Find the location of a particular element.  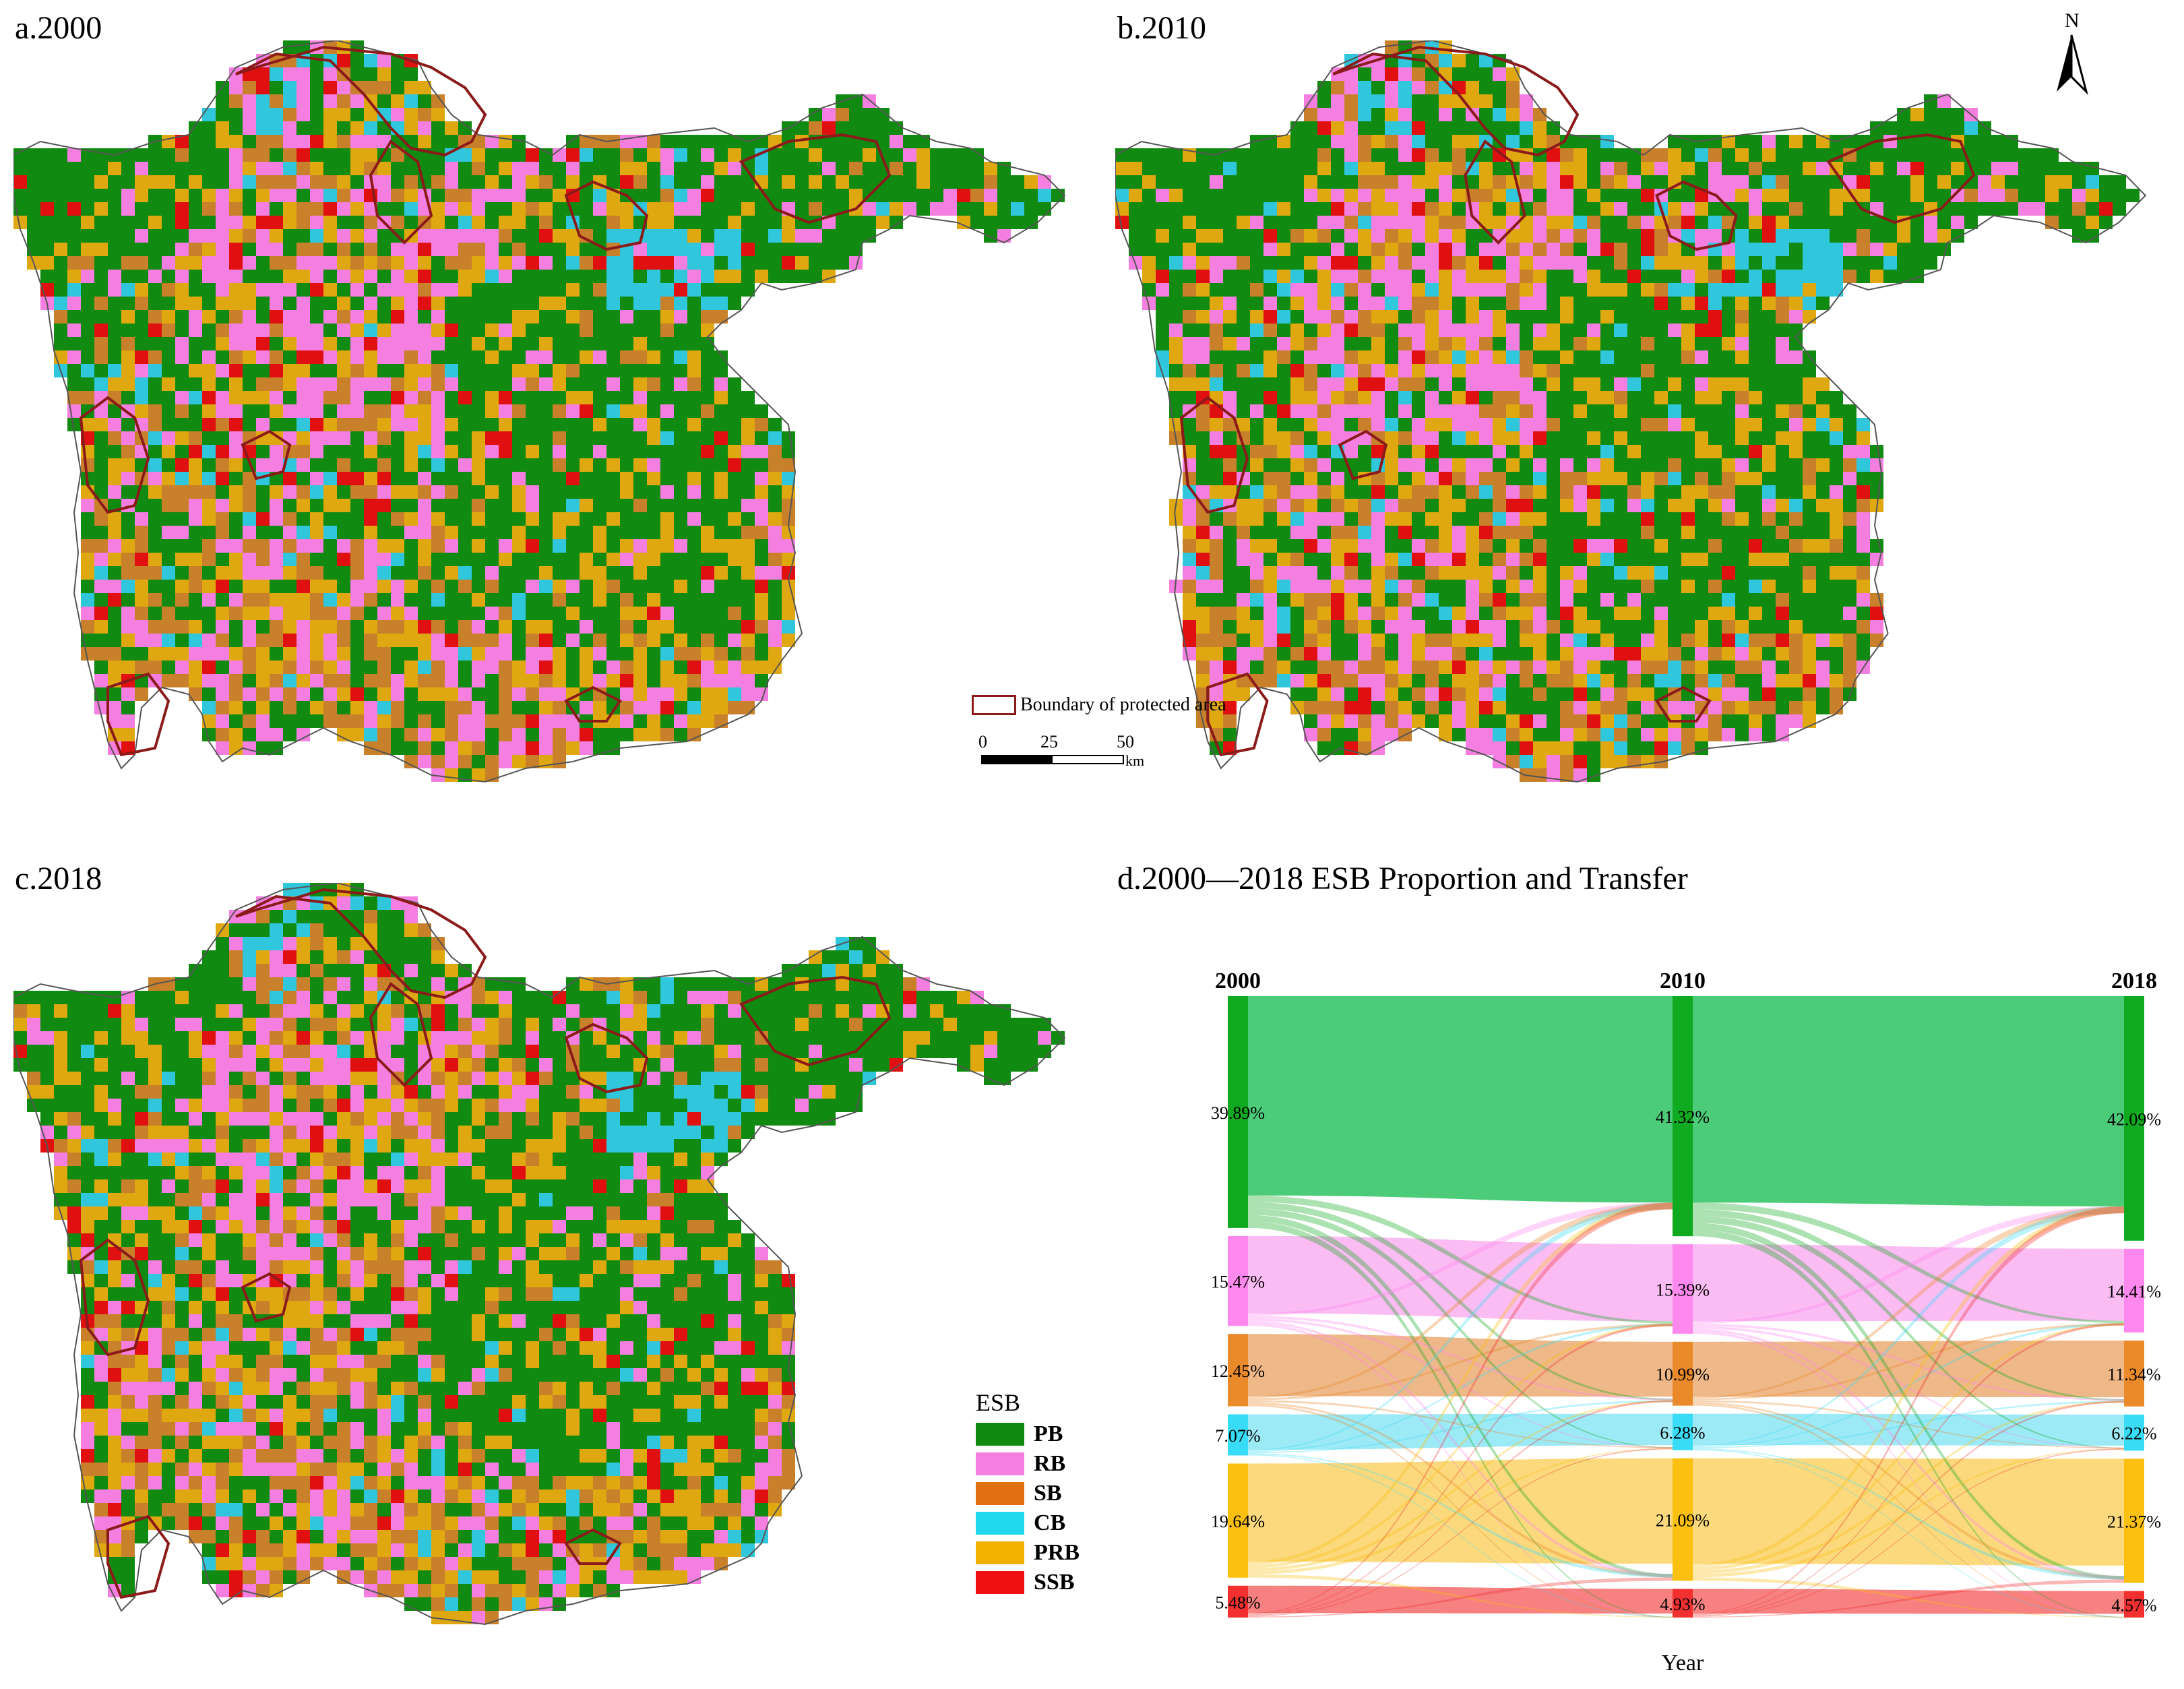

node-2000-rb is located at coordinates (1238, 1280).